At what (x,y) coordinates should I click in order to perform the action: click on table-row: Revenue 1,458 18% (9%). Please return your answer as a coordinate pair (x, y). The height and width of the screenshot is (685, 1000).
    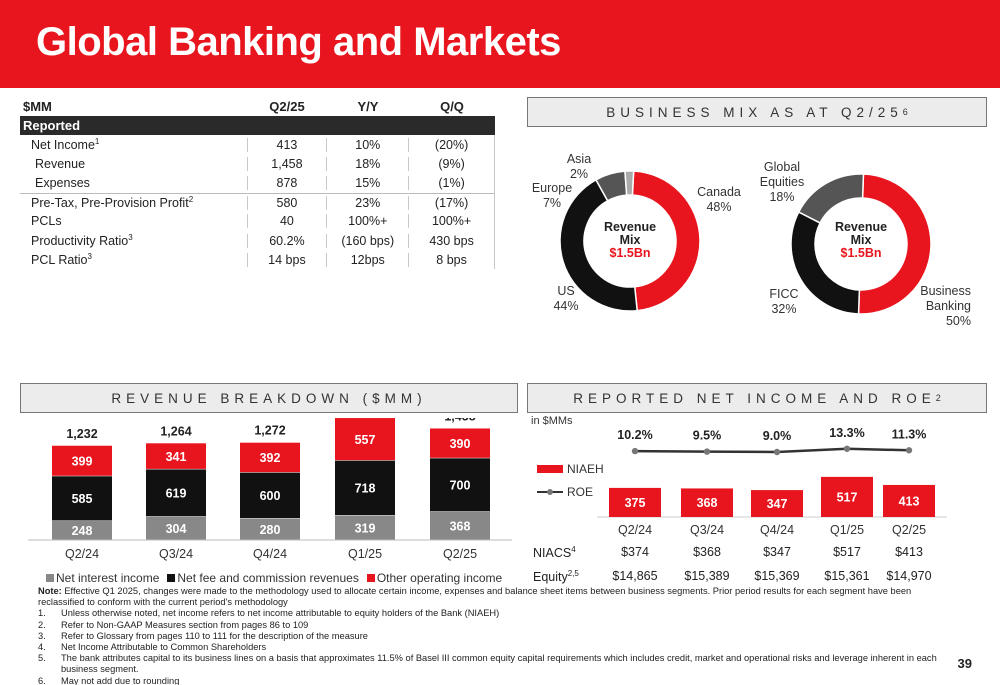
    Looking at the image, I should click on (257, 163).